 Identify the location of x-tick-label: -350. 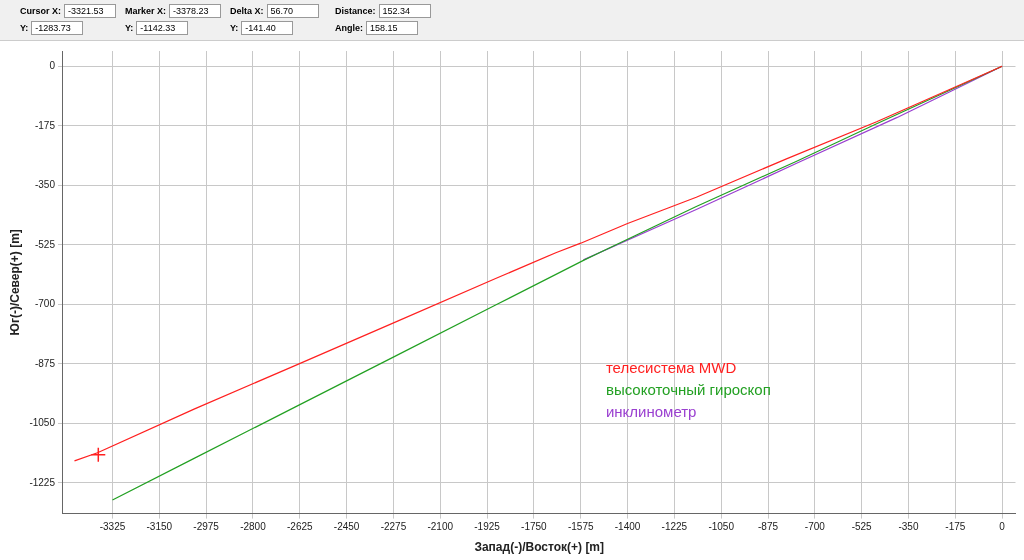
(908, 527).